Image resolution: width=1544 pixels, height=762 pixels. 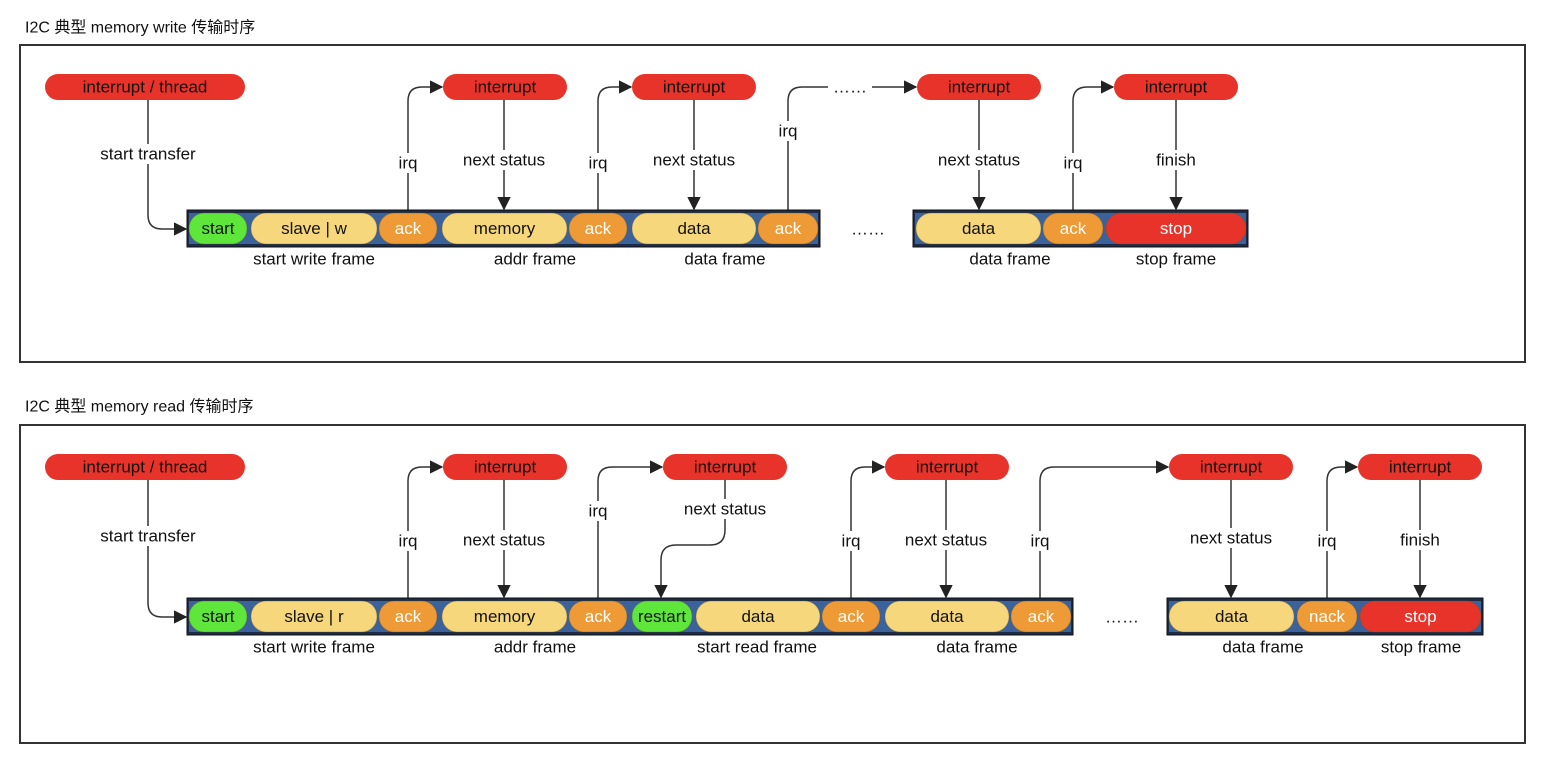 I want to click on segment-stop, so click(x=1420, y=616).